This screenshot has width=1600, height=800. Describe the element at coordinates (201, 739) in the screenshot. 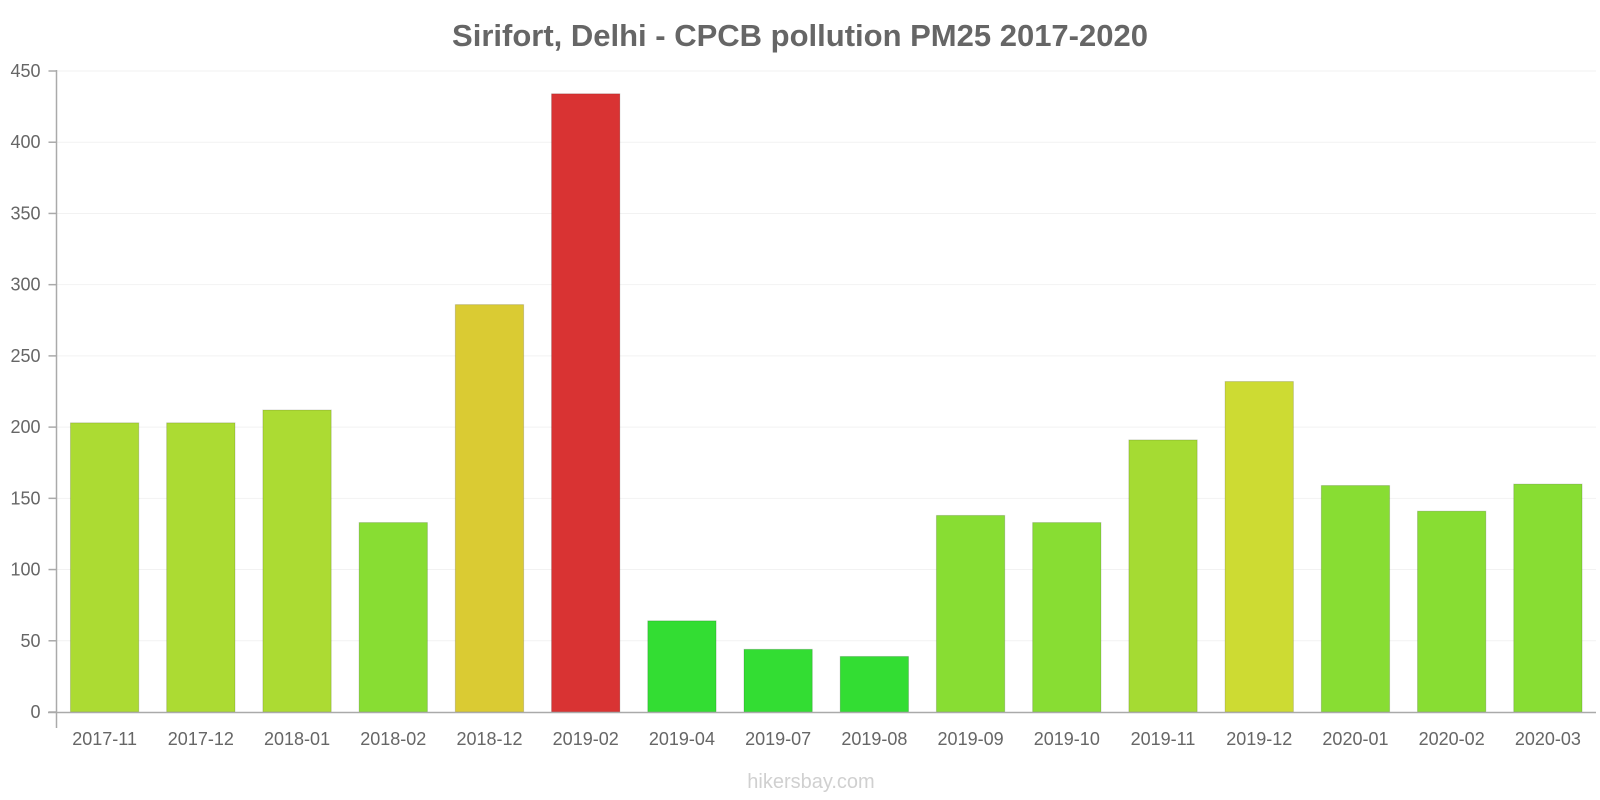

I see `x-tick-label: 2017-12` at that location.